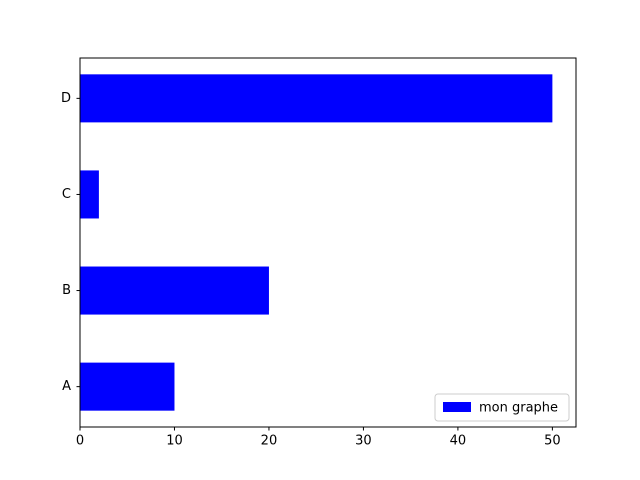  What do you see at coordinates (269, 441) in the screenshot?
I see `x-tick-label: 20` at bounding box center [269, 441].